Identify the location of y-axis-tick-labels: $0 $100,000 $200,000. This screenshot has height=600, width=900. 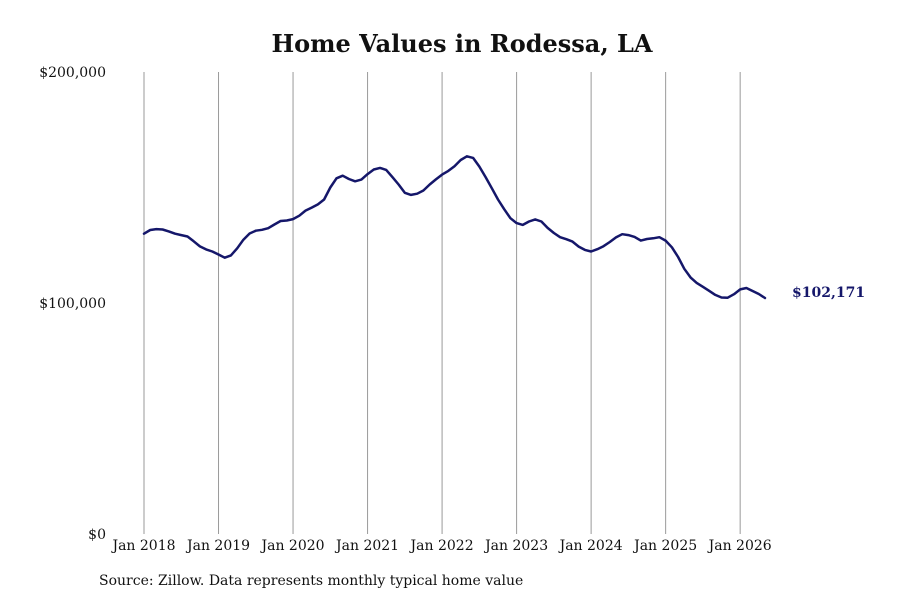
(72, 304).